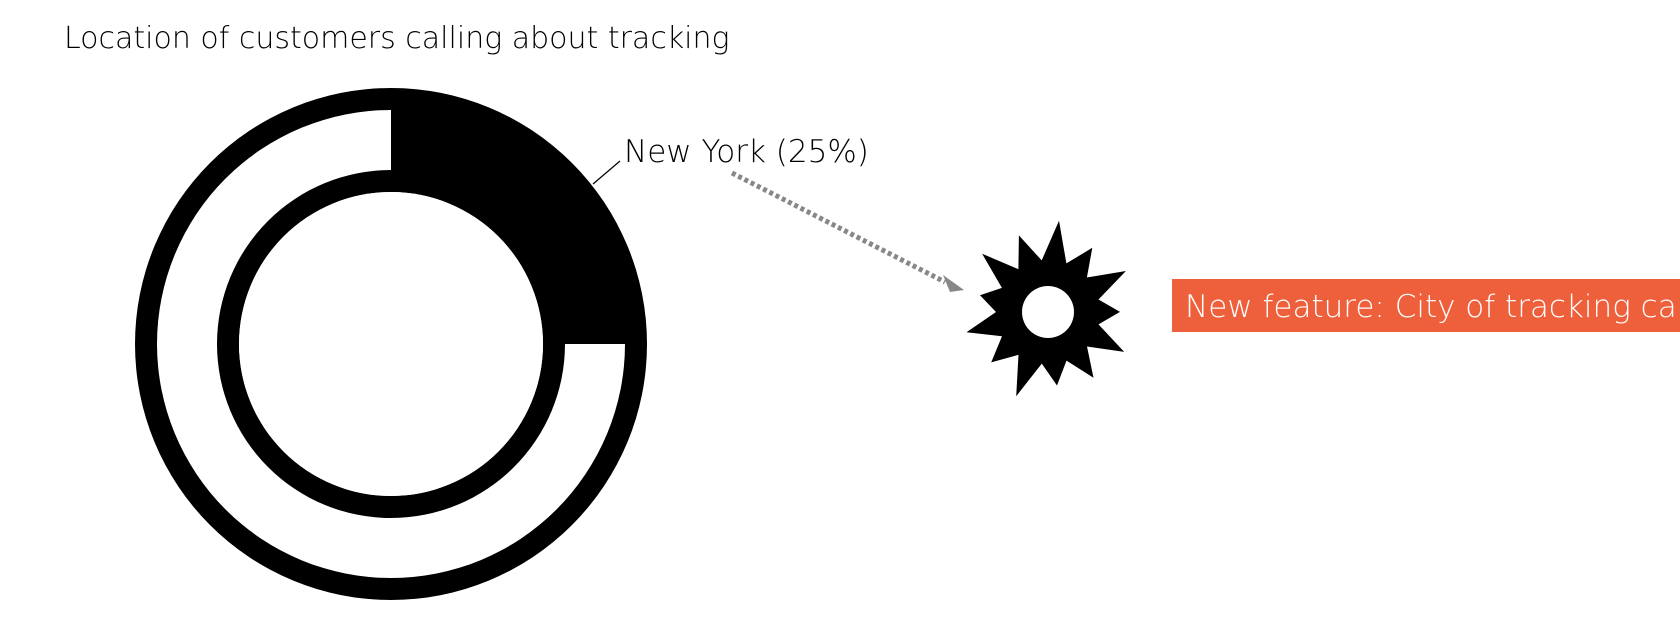 The height and width of the screenshot is (628, 1680). Describe the element at coordinates (606, 172) in the screenshot. I see `slice-label-leader-line` at that location.